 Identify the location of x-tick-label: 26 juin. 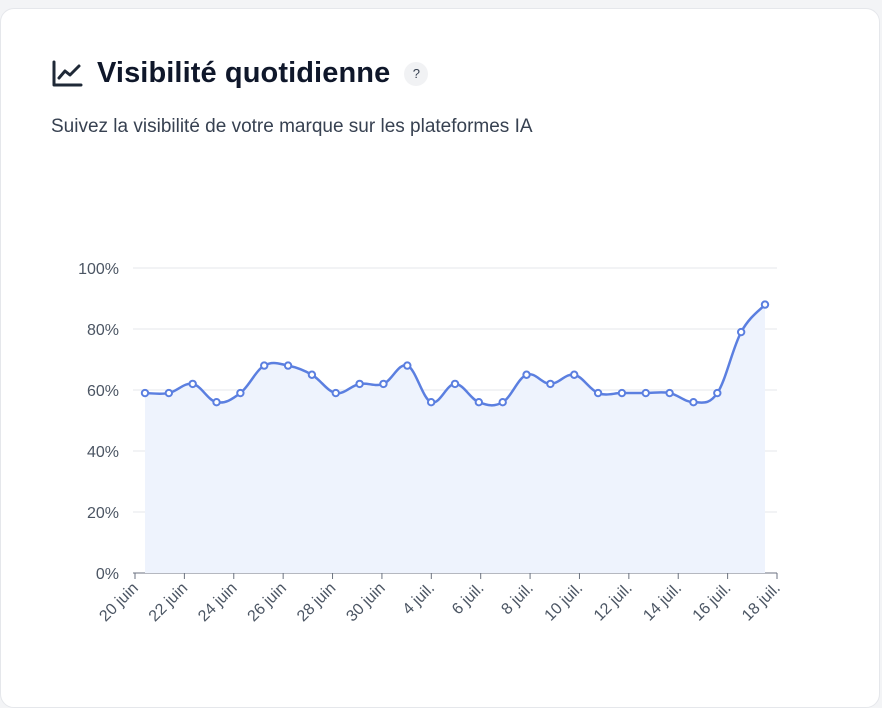
(267, 602).